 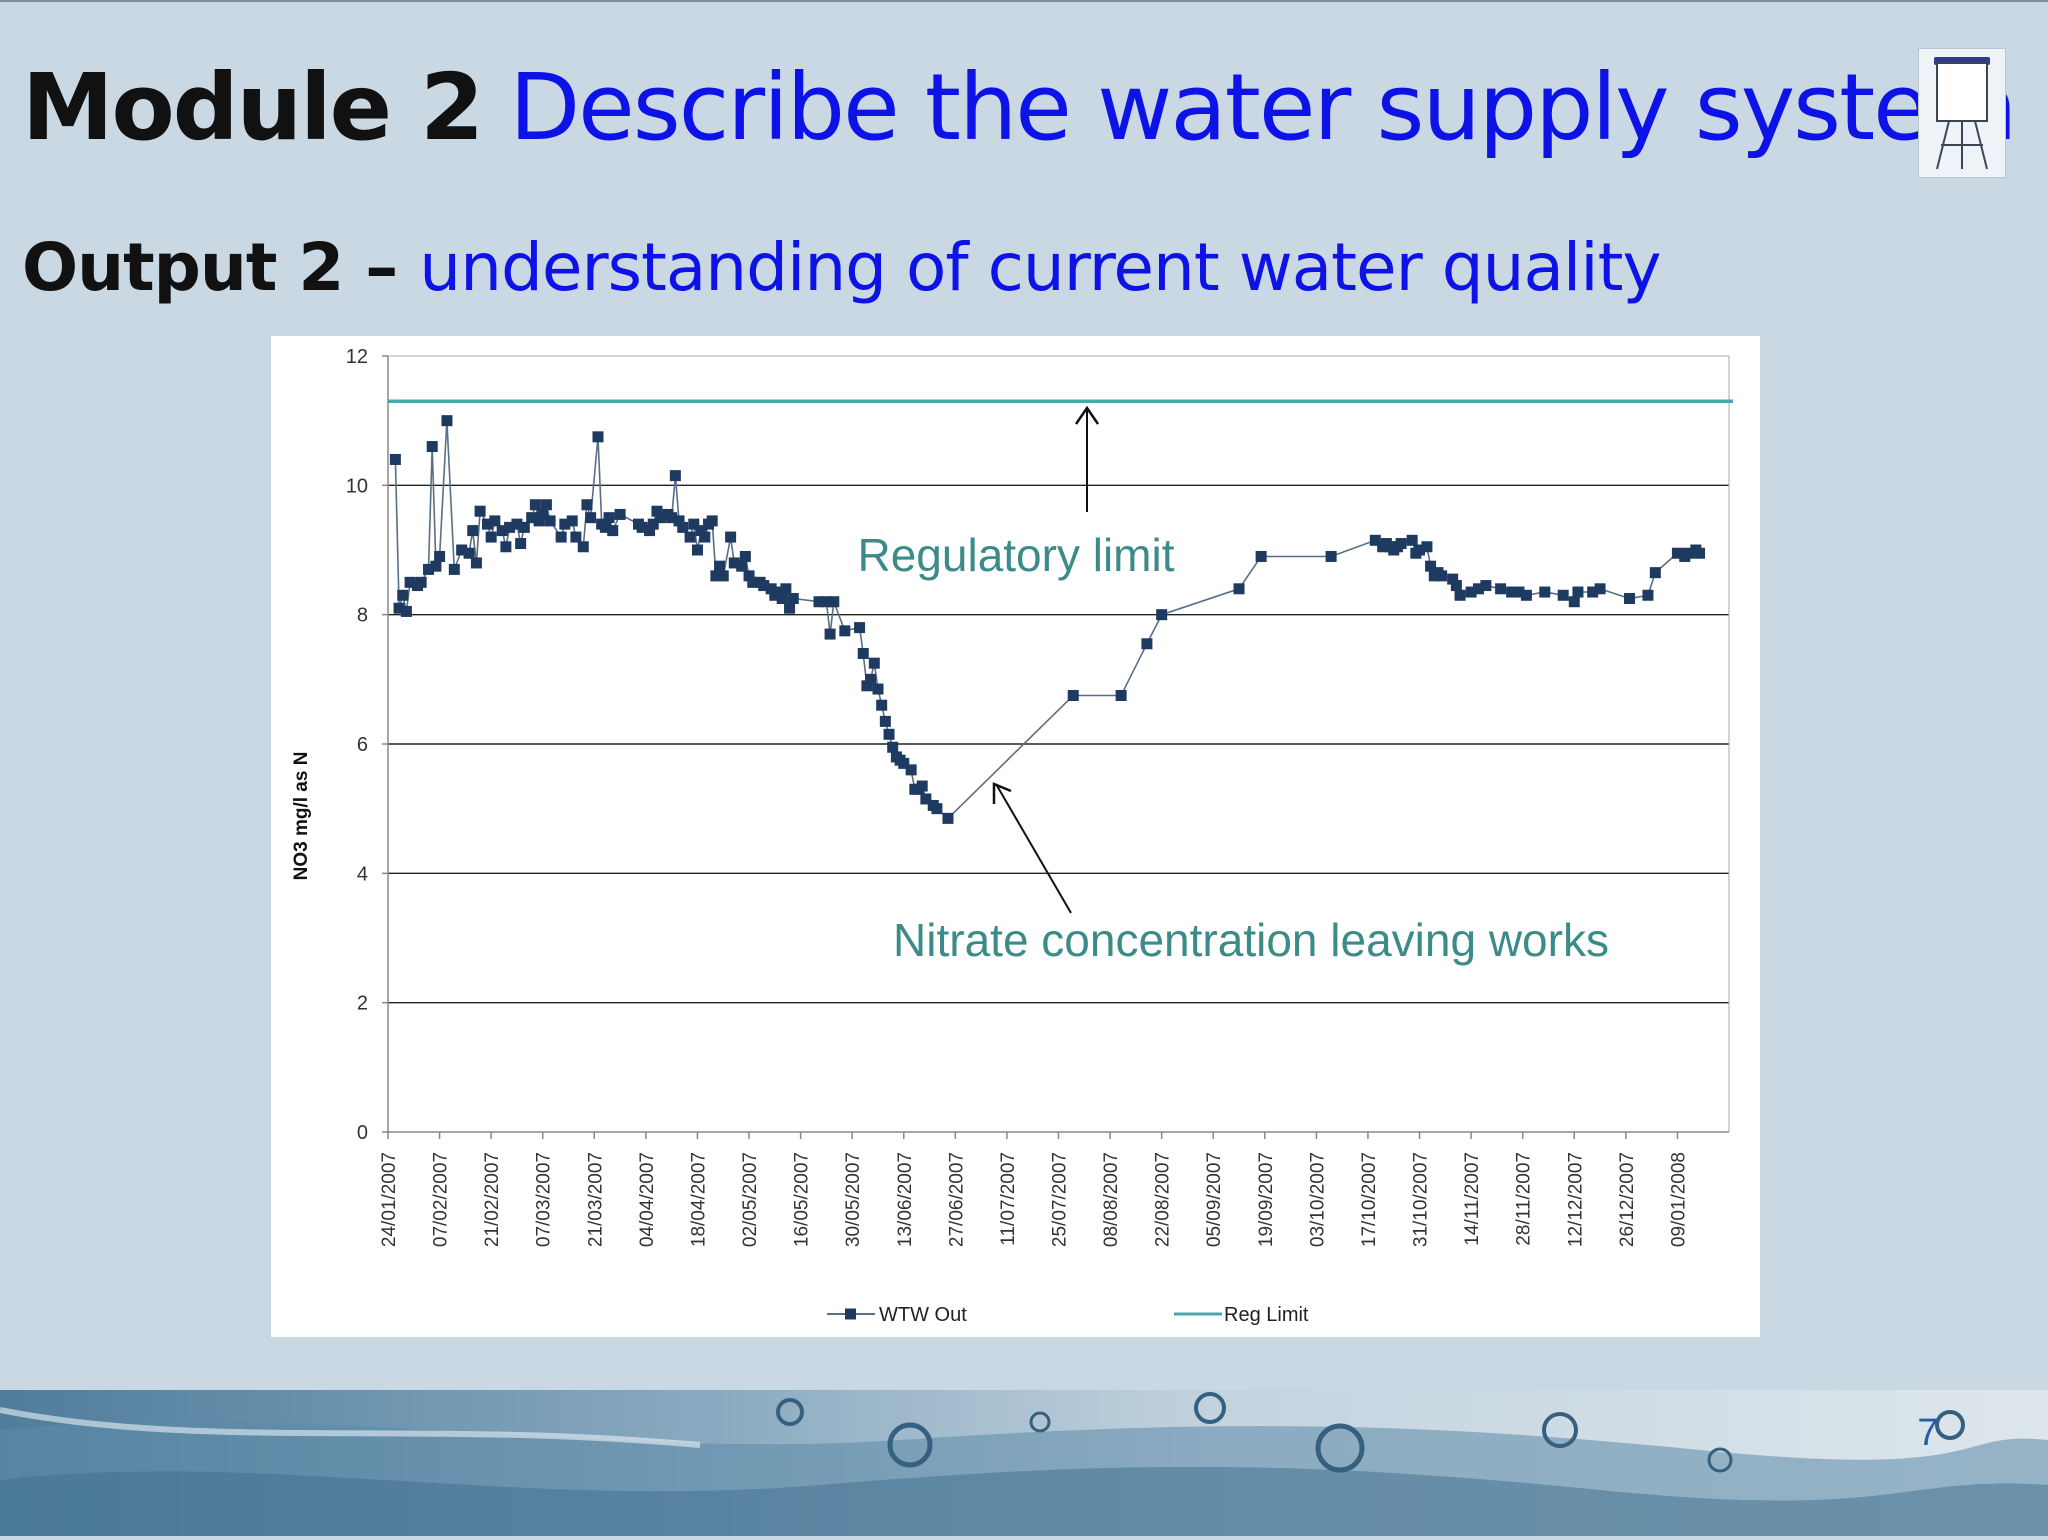 What do you see at coordinates (221, 267) in the screenshot?
I see `subtitle-bold: Output 2 –` at bounding box center [221, 267].